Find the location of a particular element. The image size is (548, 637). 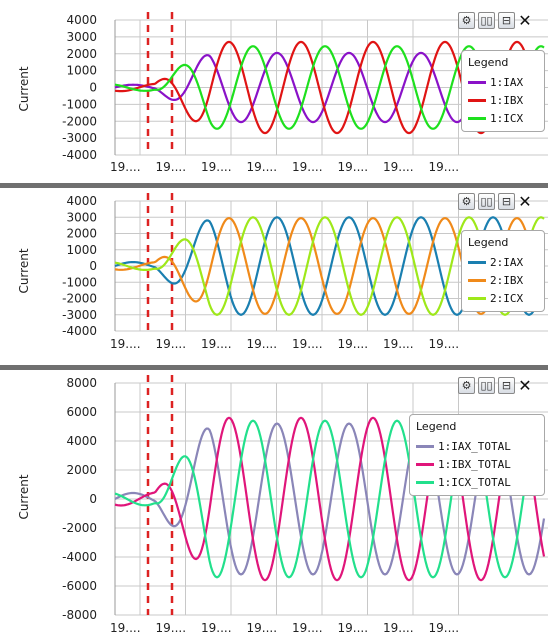

chart-2-y-axis-label: Current is located at coordinates (24, 271).